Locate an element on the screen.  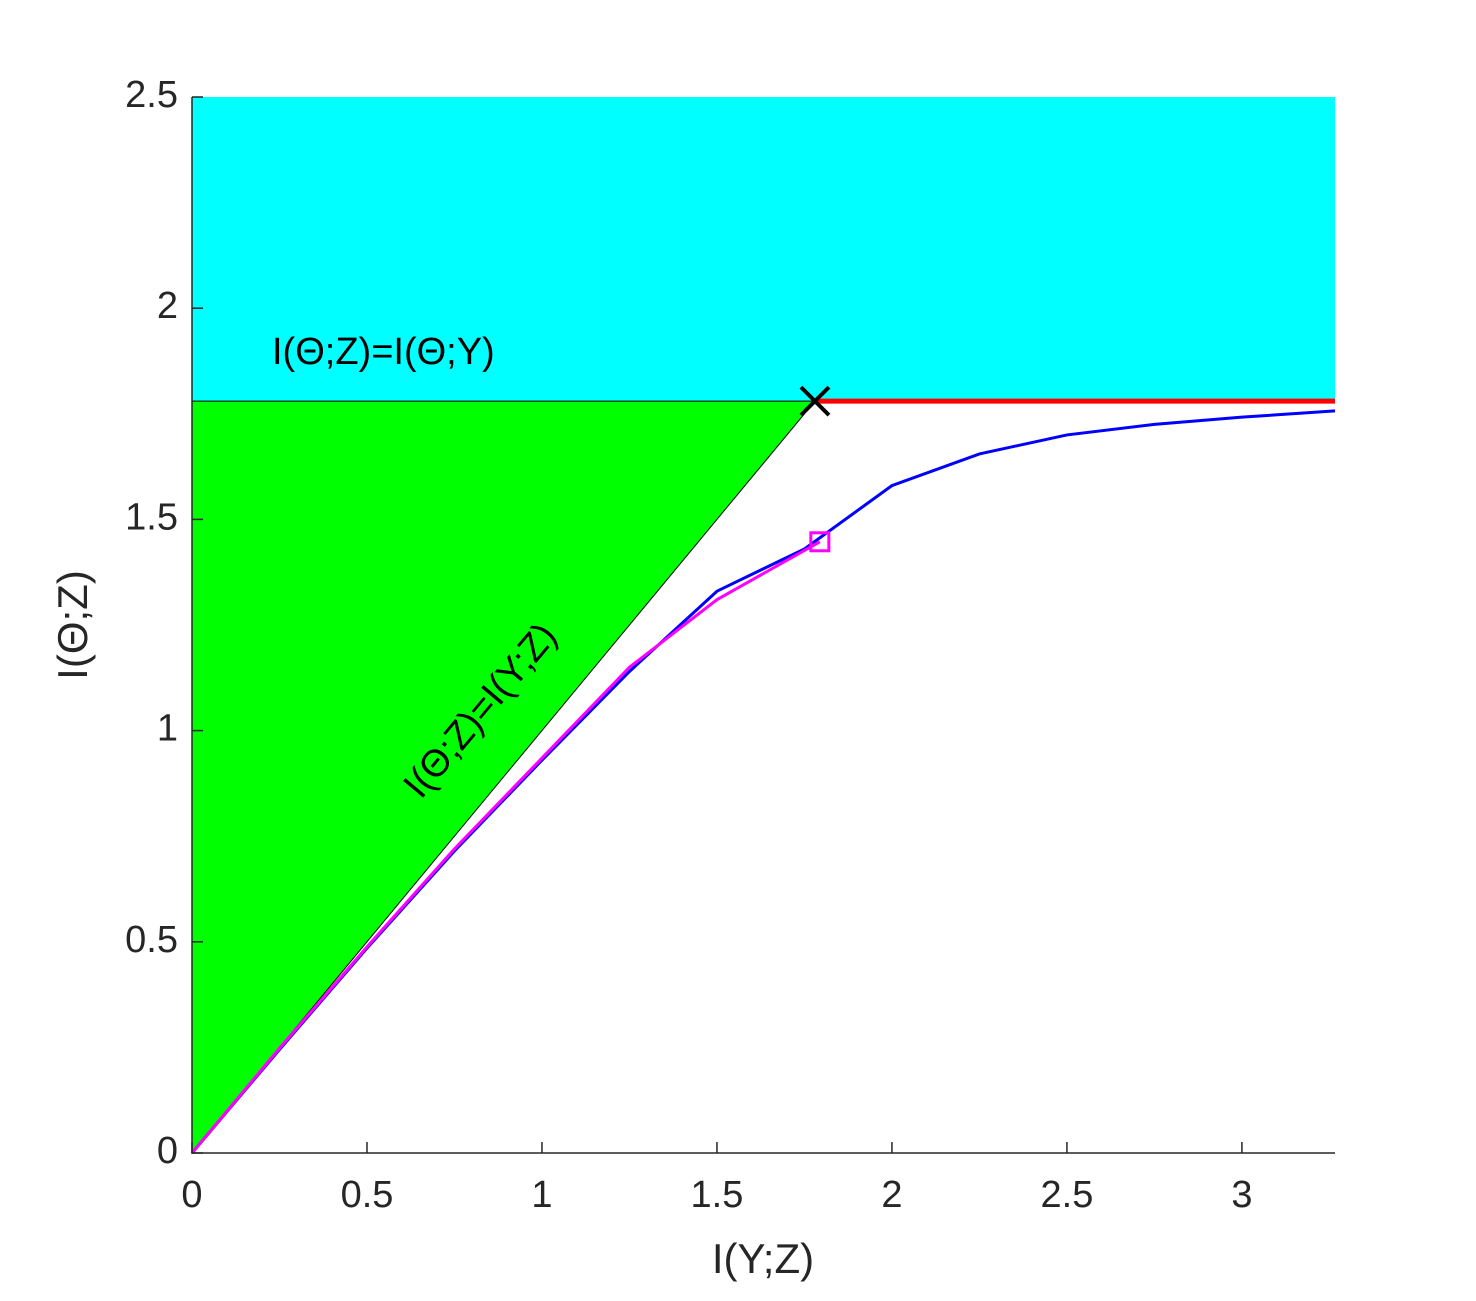
y-axis-label: I(Θ;Z) is located at coordinates (72, 625).